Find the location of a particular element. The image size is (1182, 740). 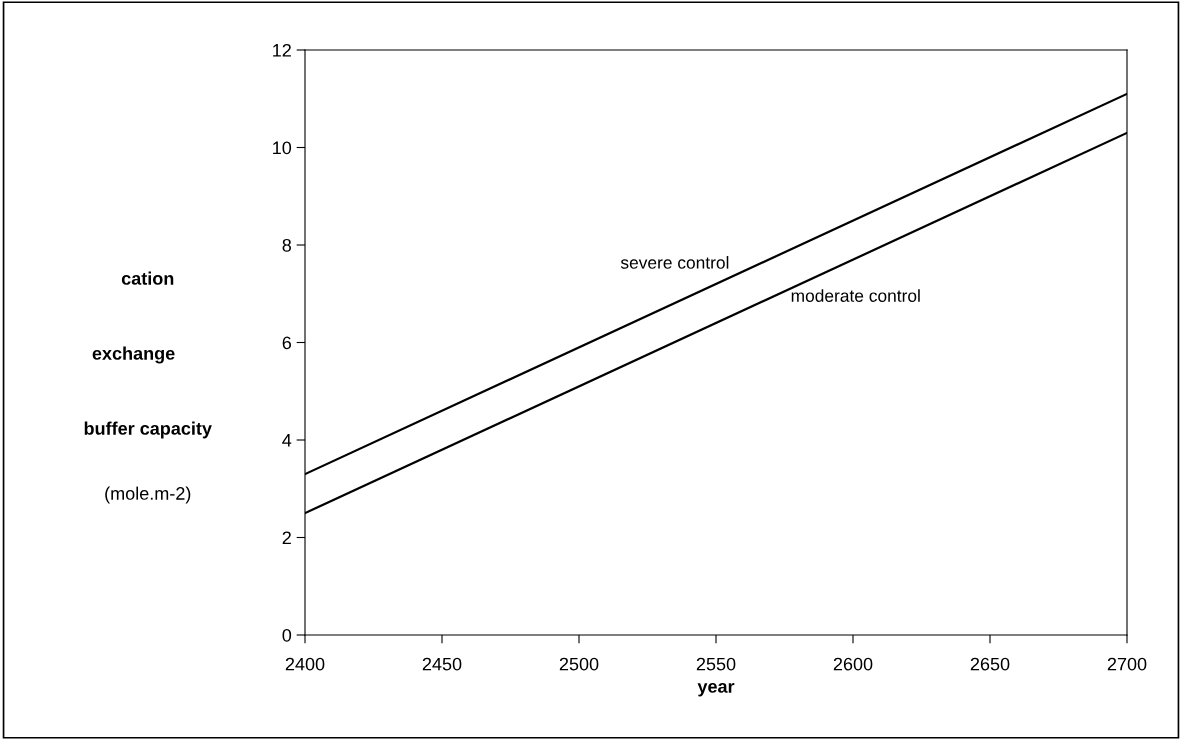

y-tick-label: 8 is located at coordinates (287, 245).